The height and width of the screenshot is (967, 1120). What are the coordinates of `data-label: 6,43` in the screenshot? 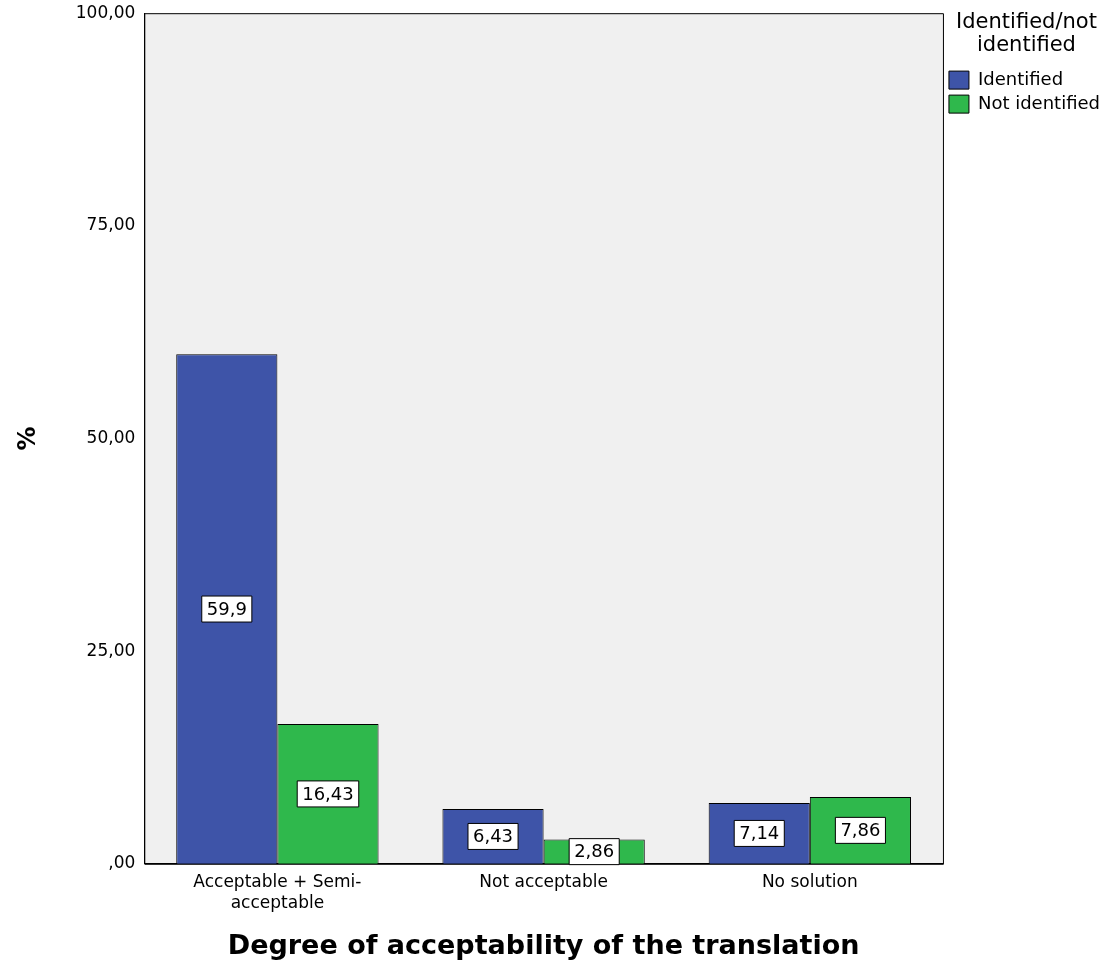 It's located at (493, 836).